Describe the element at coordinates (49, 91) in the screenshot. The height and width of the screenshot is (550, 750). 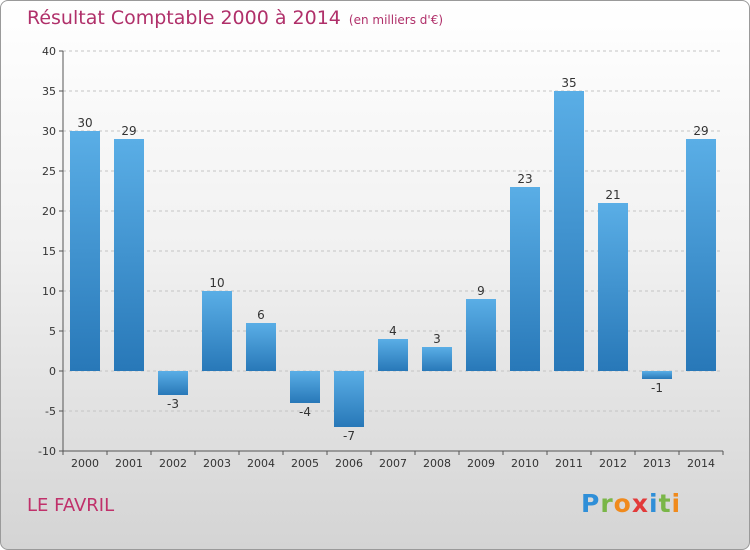
I see `y-tick-label: 35` at that location.